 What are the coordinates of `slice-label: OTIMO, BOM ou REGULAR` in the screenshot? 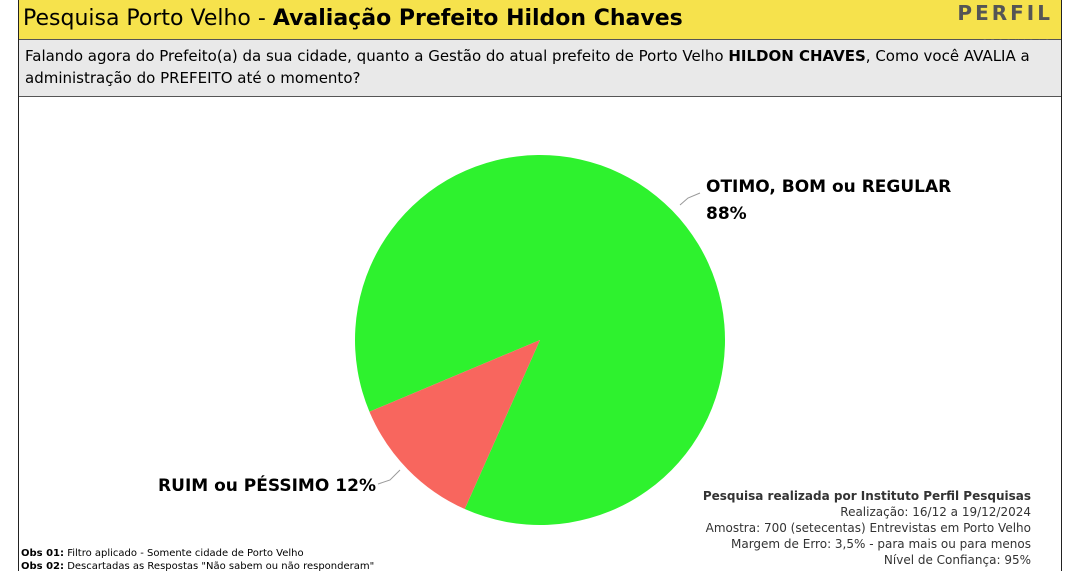 It's located at (828, 187).